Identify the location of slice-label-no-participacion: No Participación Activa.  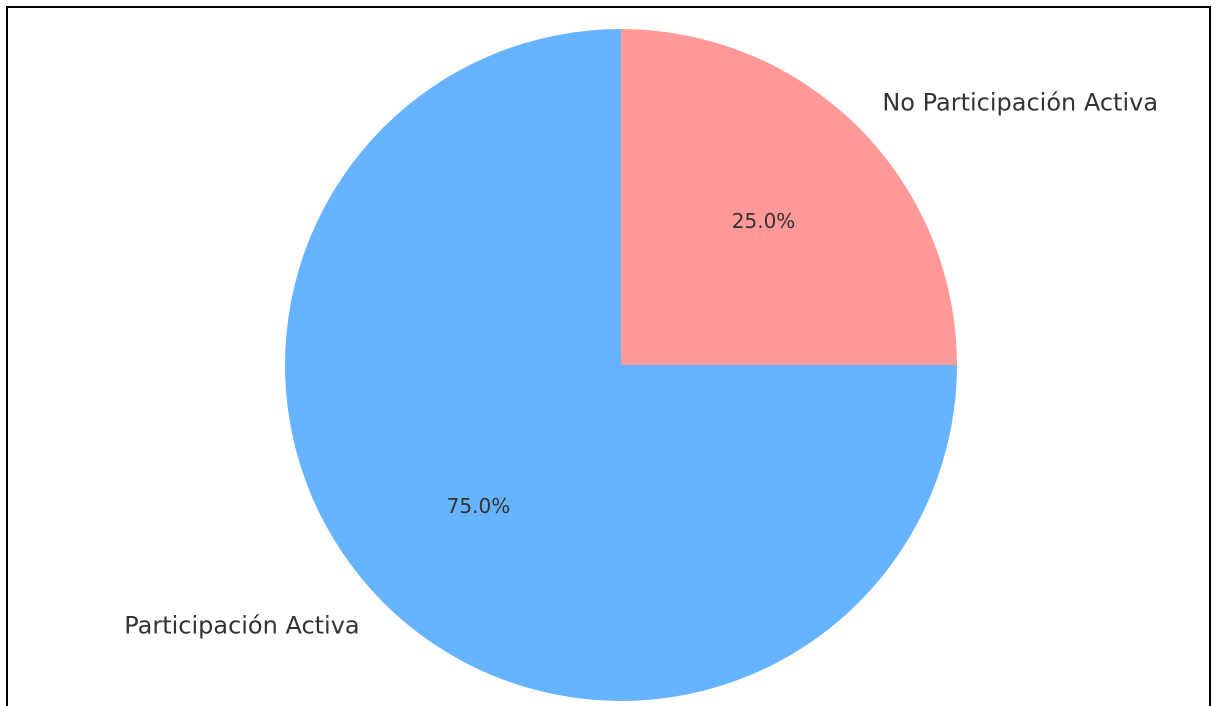
(1020, 103).